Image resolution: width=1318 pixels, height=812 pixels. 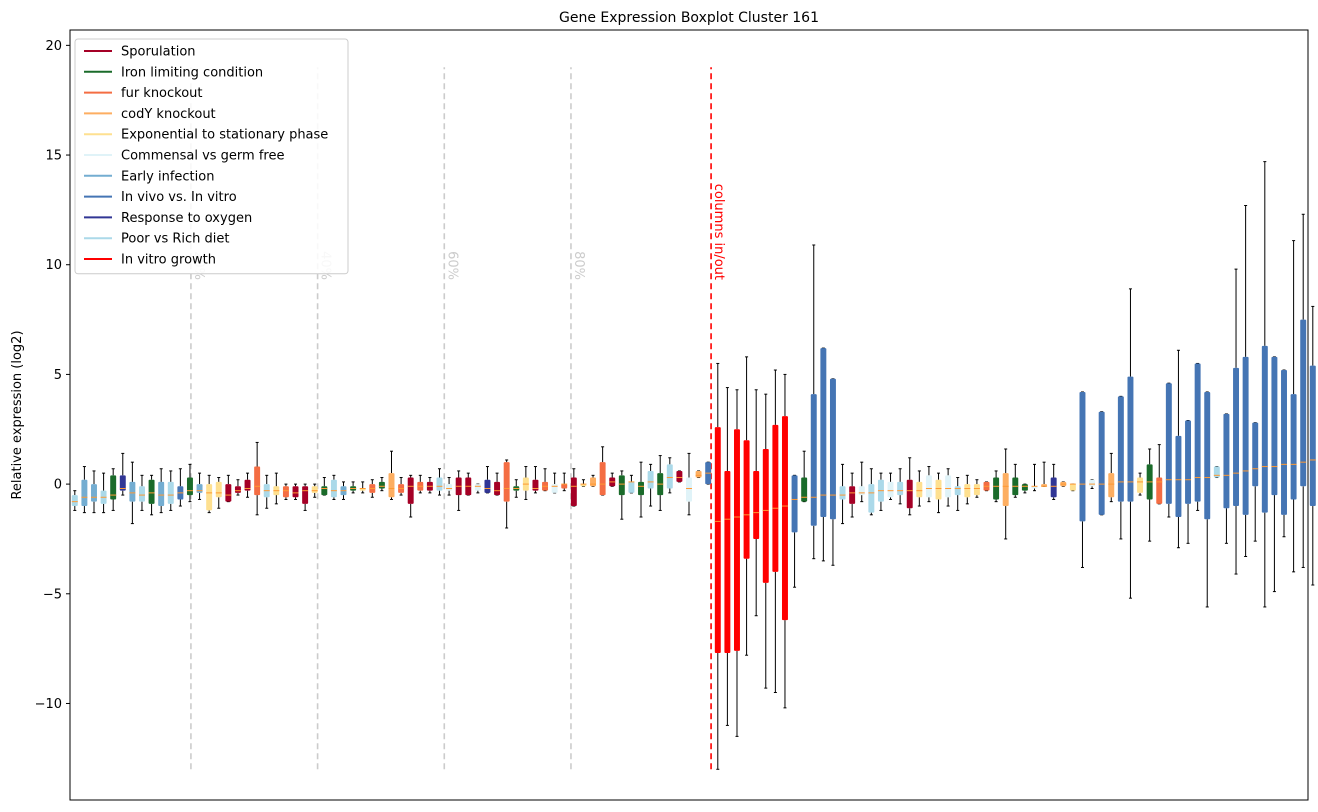 I want to click on y-tick-label: 15, so click(x=53, y=156).